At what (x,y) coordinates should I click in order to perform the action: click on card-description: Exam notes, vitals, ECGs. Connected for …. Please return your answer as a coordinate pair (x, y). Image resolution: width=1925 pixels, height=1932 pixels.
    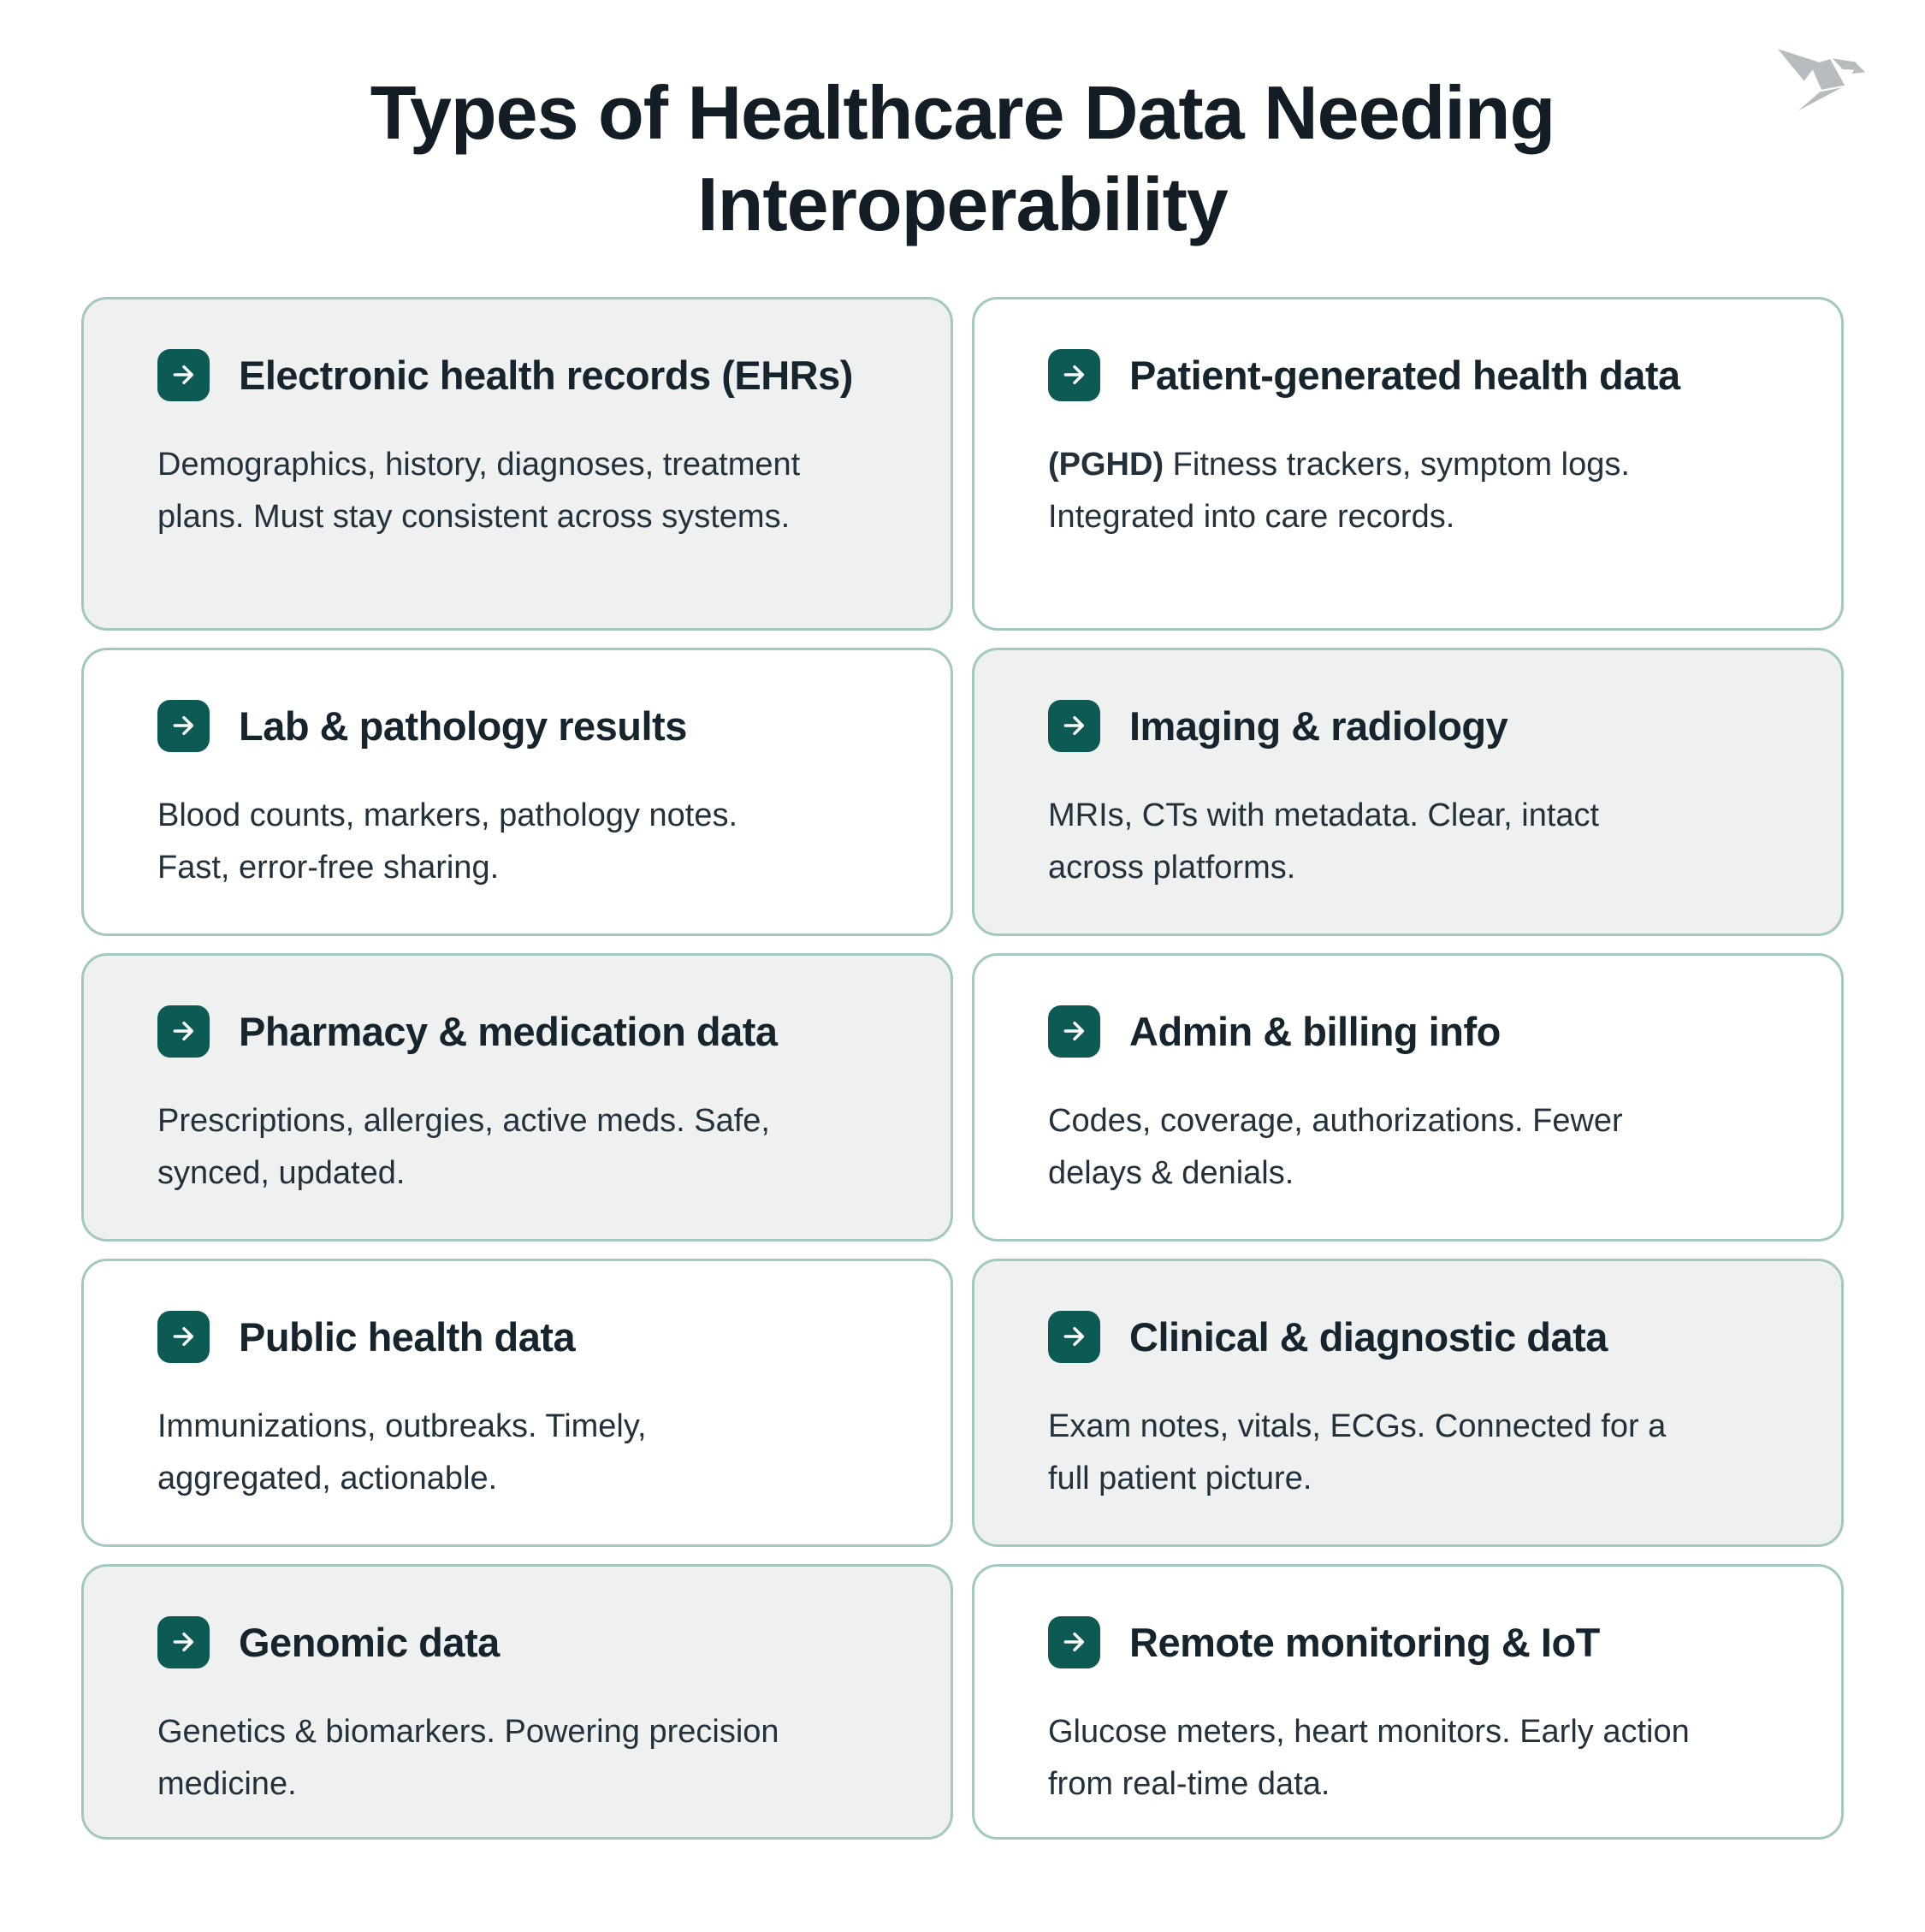
    Looking at the image, I should click on (1373, 1453).